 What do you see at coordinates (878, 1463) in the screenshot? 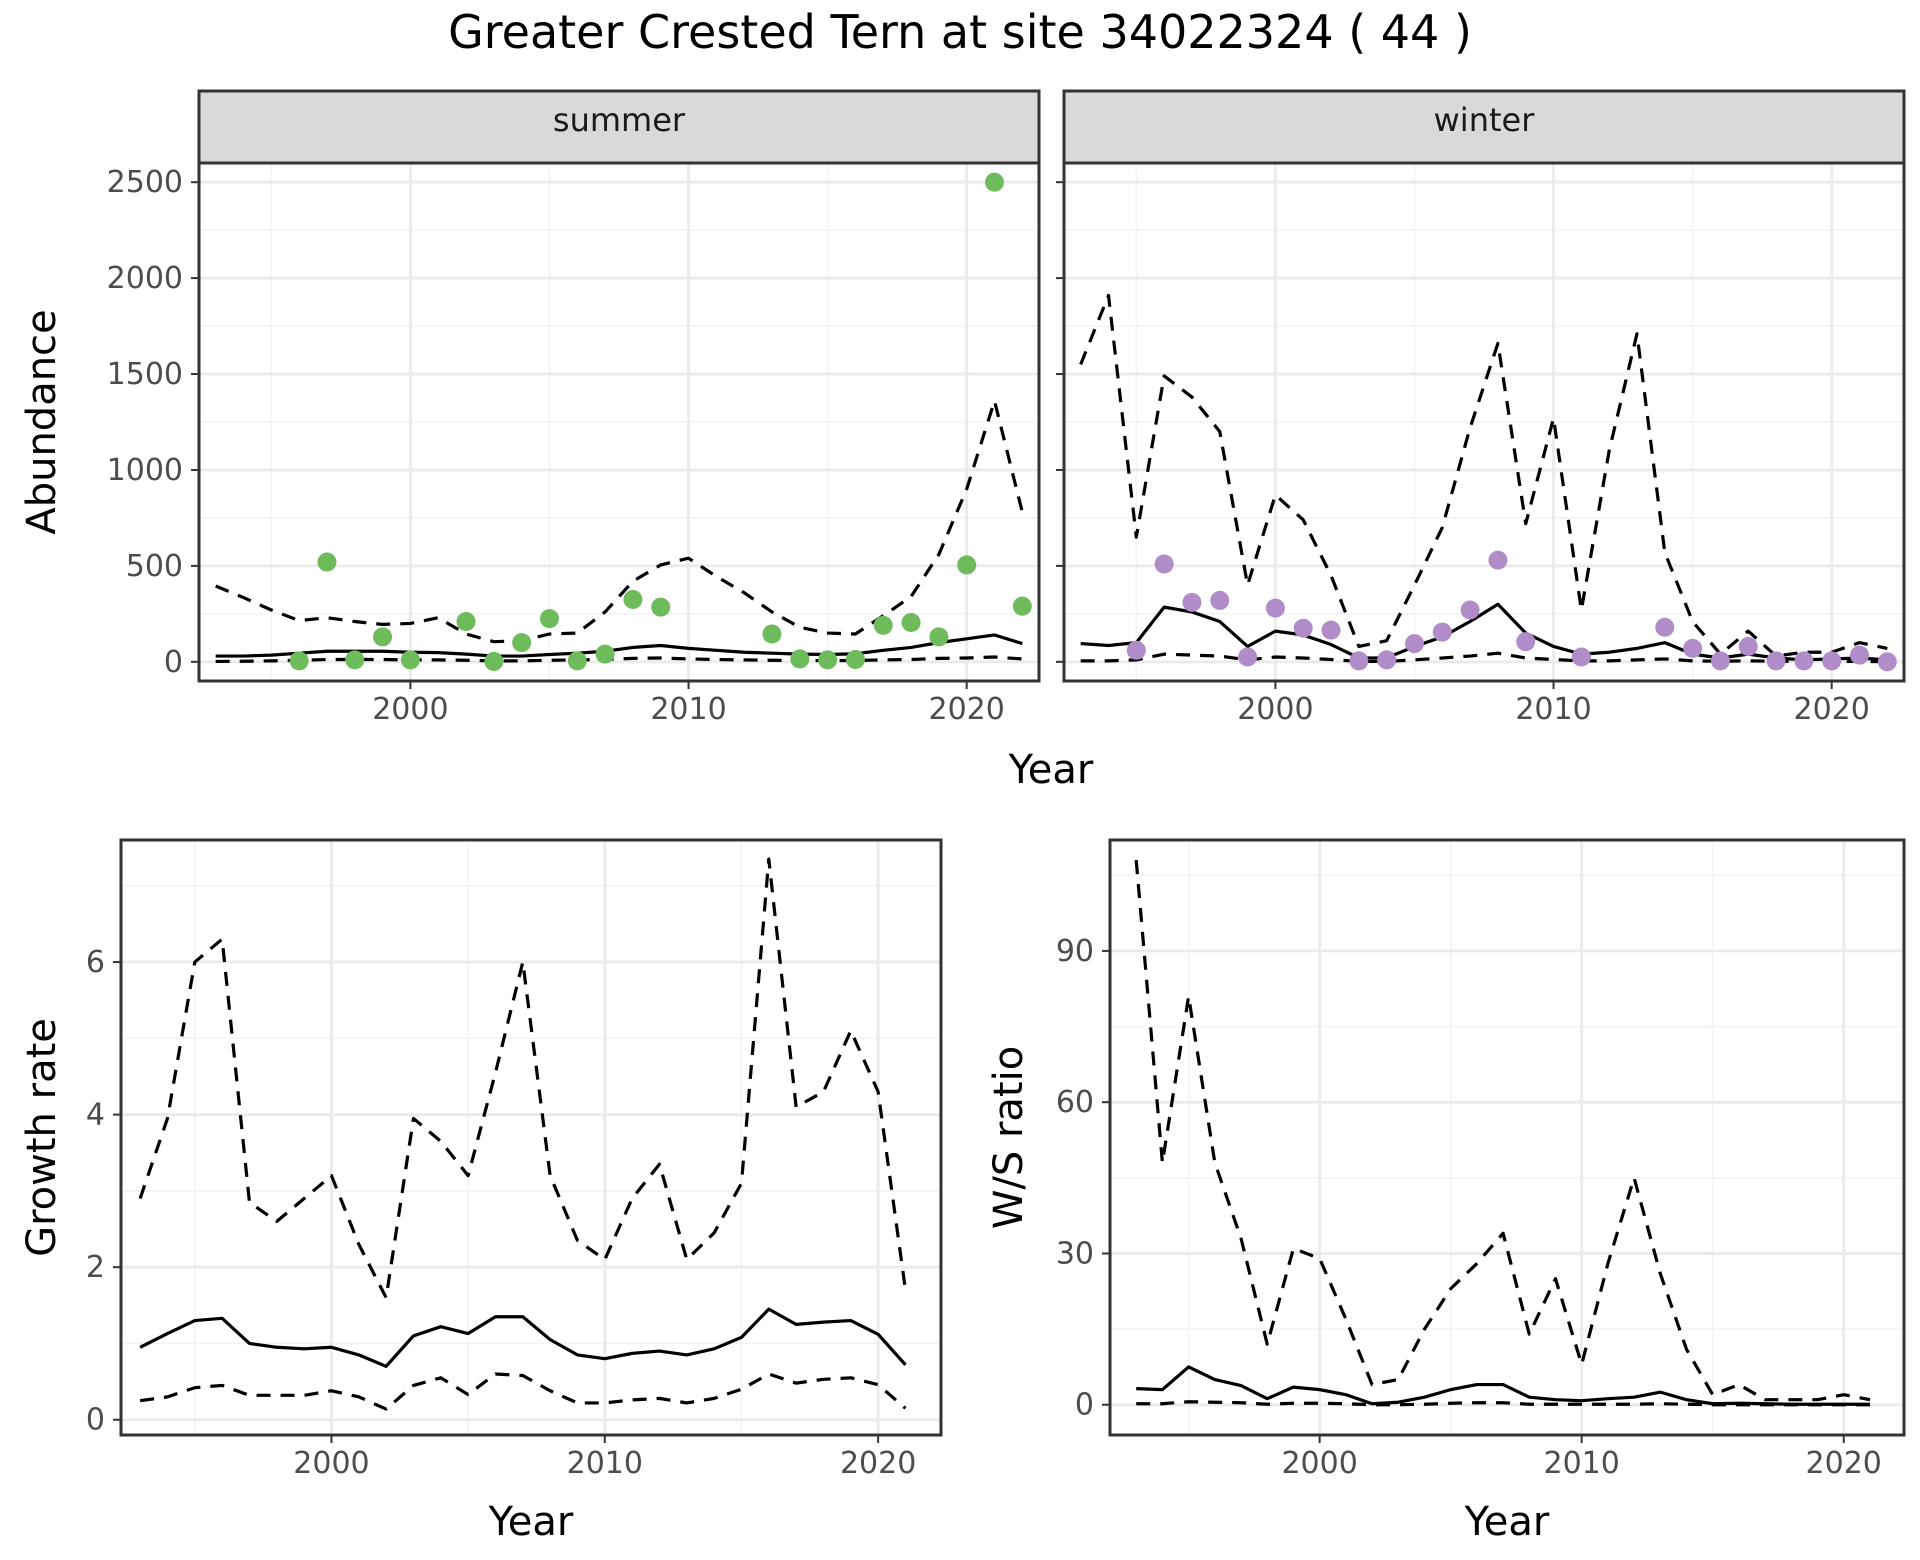
I see `growth-rate-x-tick-label: 2020` at bounding box center [878, 1463].